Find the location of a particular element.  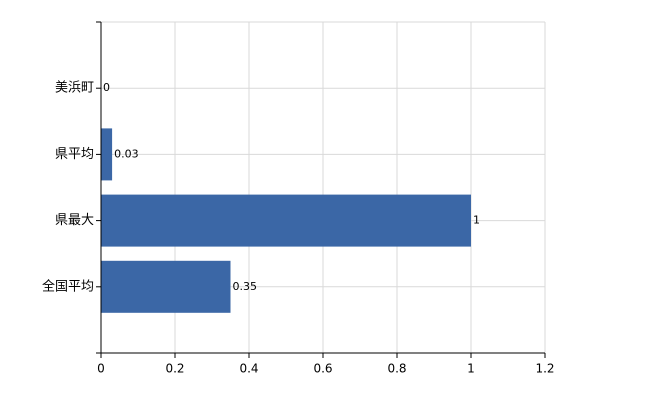

x-tick-label: 0 is located at coordinates (101, 369).